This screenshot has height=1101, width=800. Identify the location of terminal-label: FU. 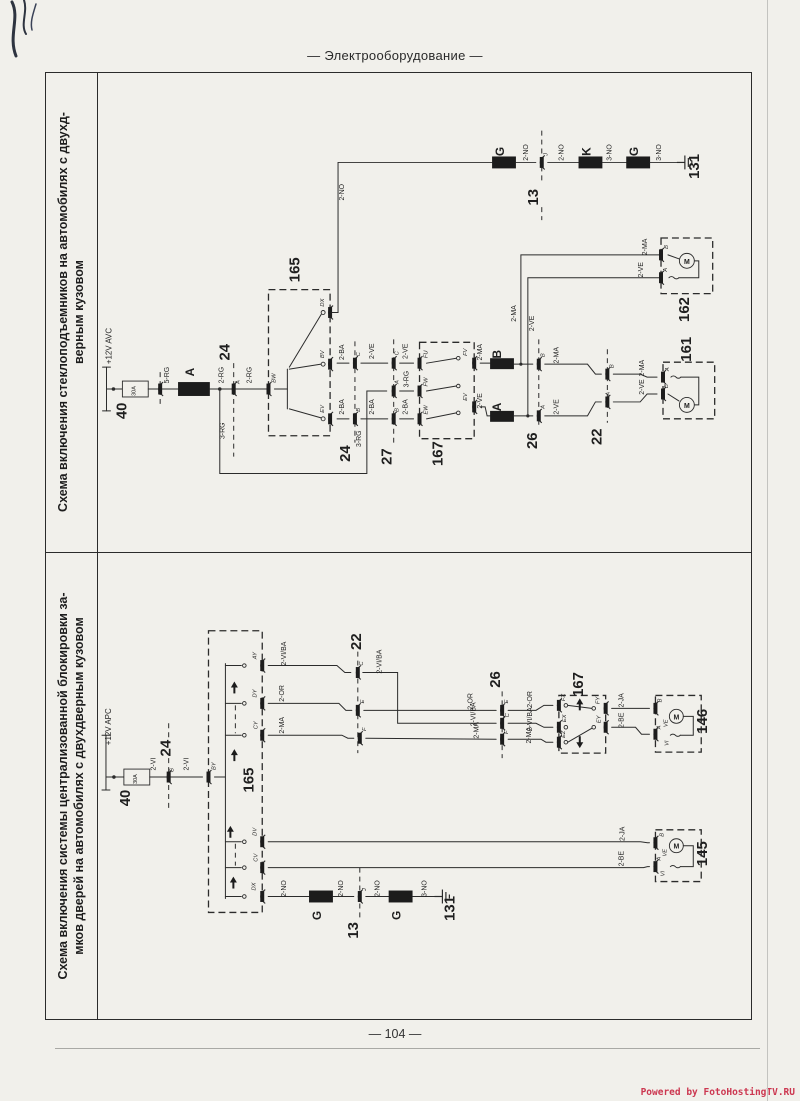
(426, 354).